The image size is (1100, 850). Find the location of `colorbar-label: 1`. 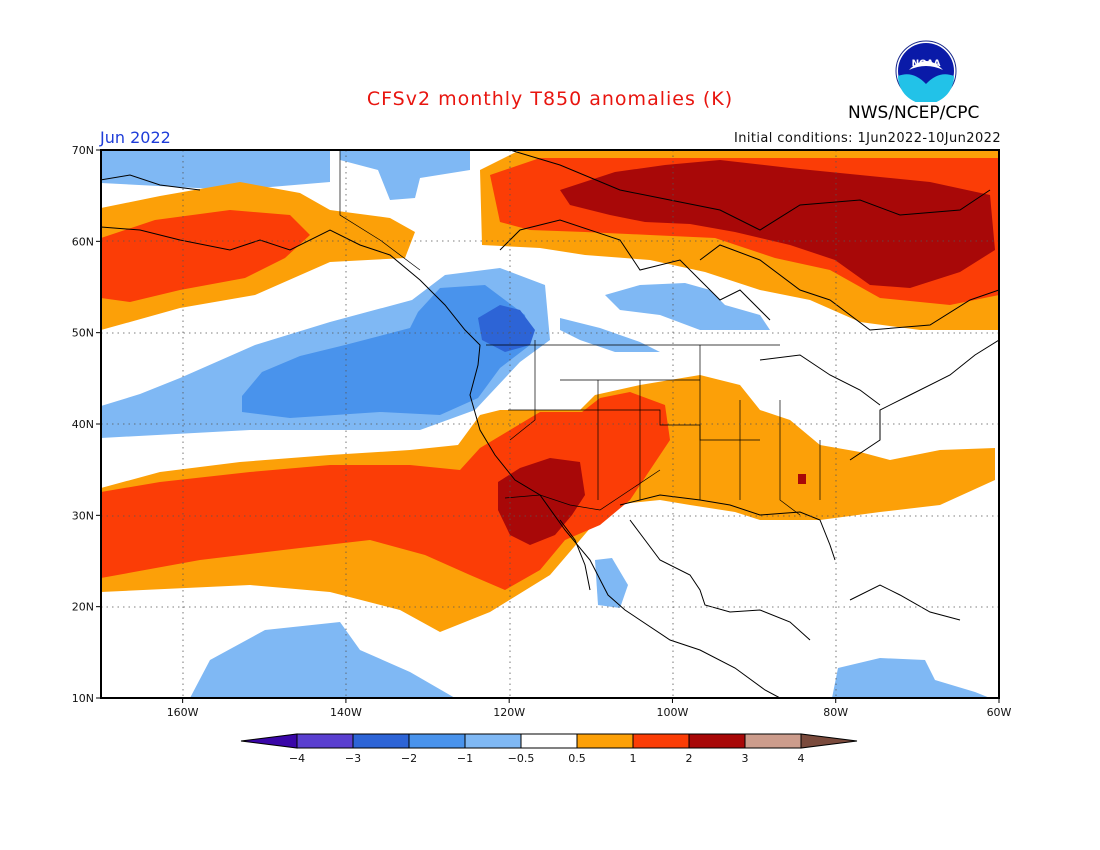

colorbar-label: 1 is located at coordinates (633, 758).